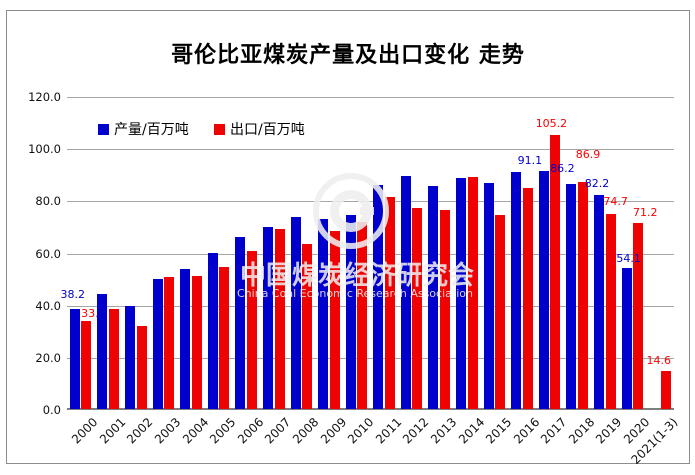 The image size is (695, 475). I want to click on legend: 产量/百万吨 出口/百万吨, so click(370, 129).